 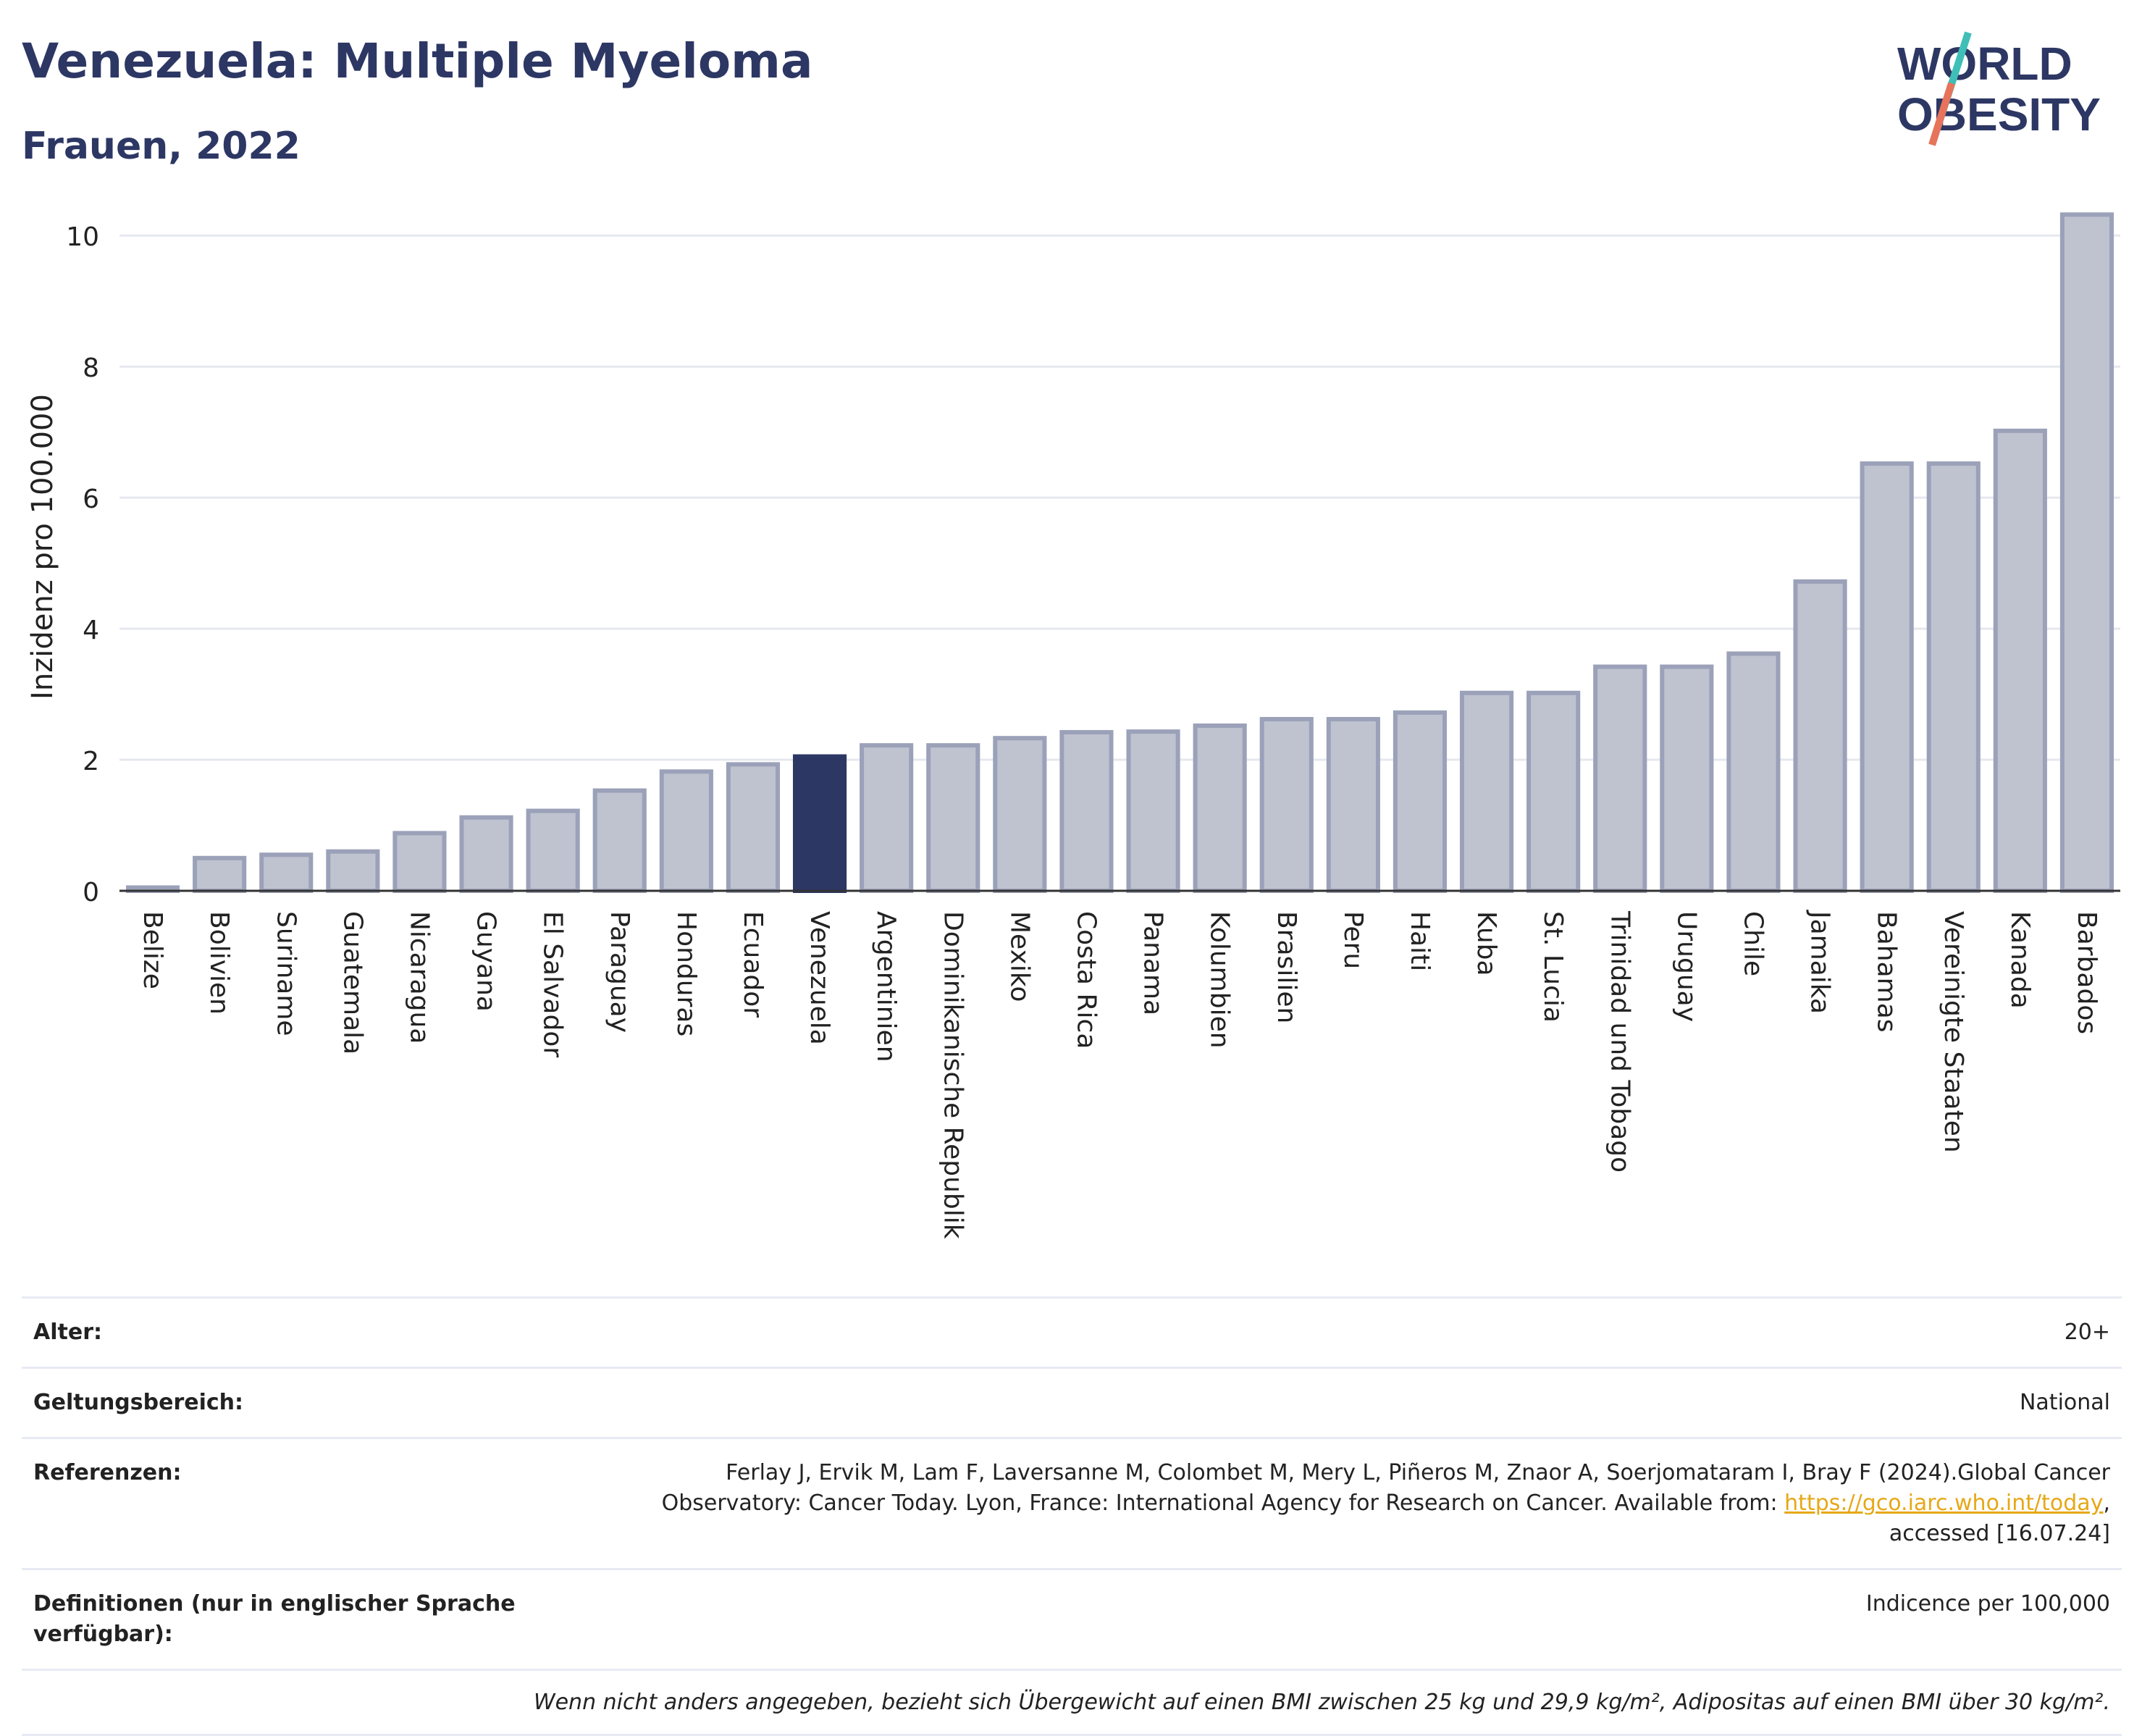 I want to click on x-tick-label: Barbados, so click(x=2086, y=973).